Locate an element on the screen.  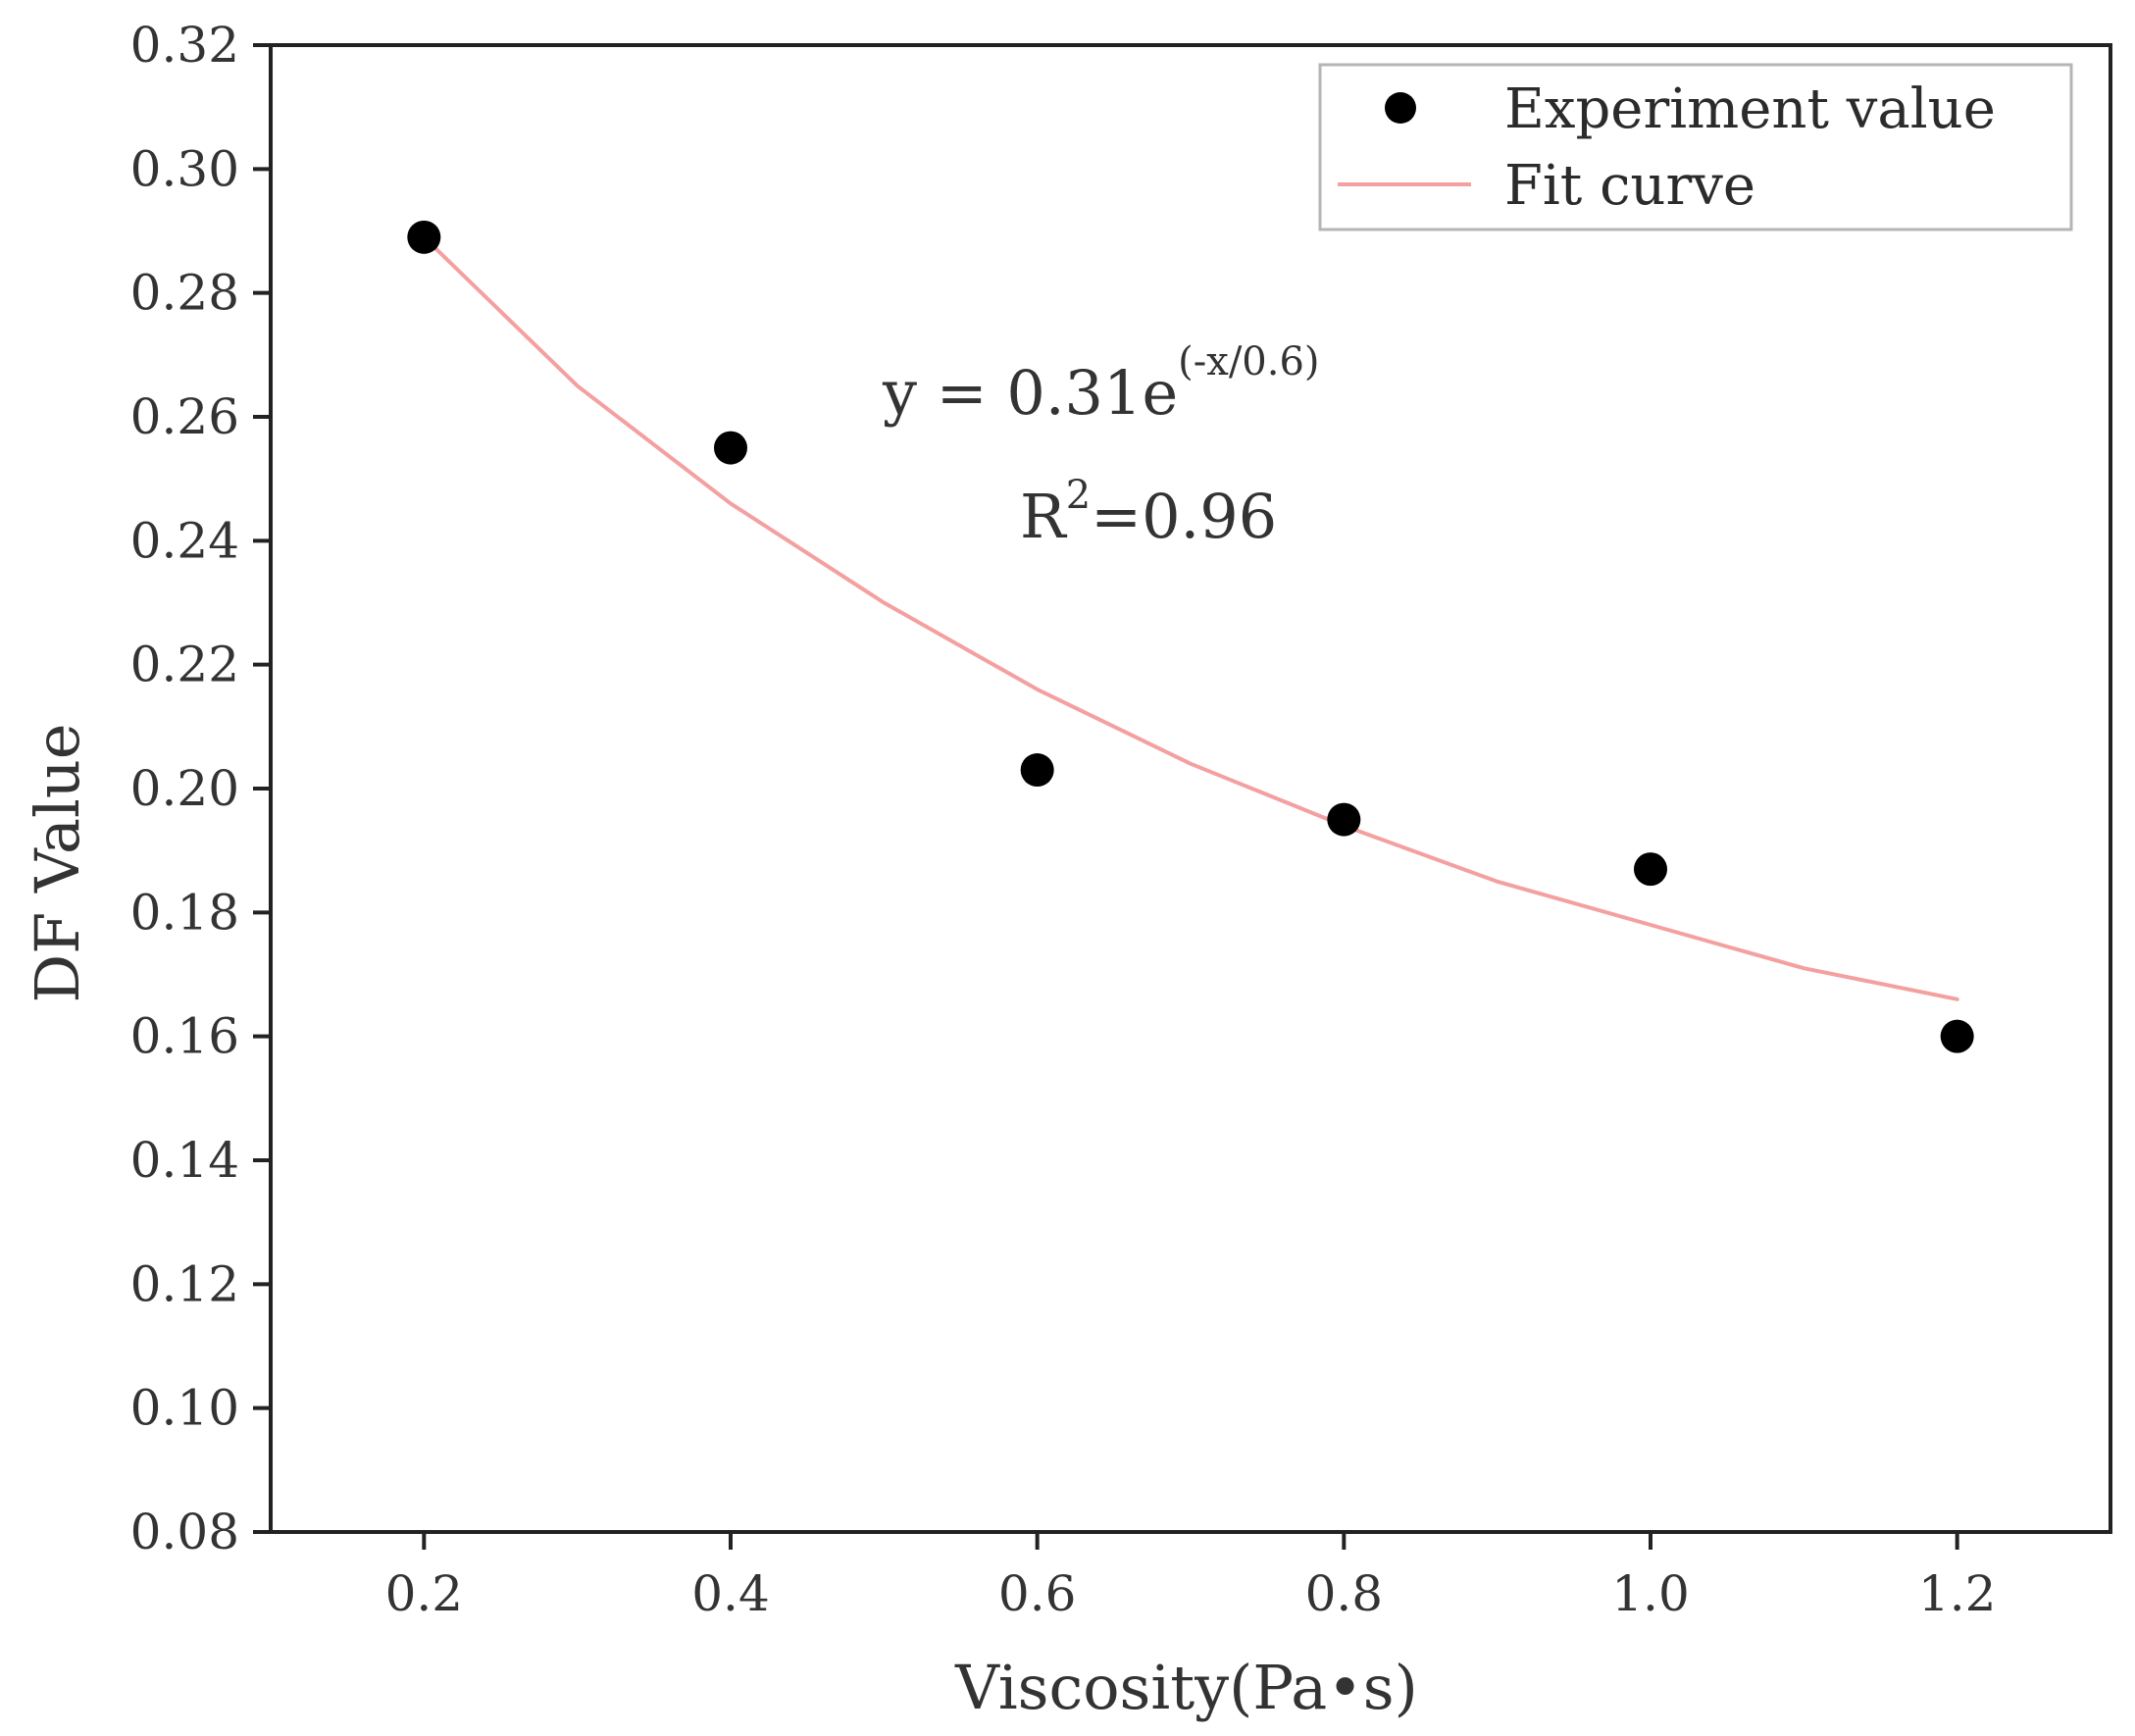
legend: Experiment value Fit curve is located at coordinates (1695, 147).